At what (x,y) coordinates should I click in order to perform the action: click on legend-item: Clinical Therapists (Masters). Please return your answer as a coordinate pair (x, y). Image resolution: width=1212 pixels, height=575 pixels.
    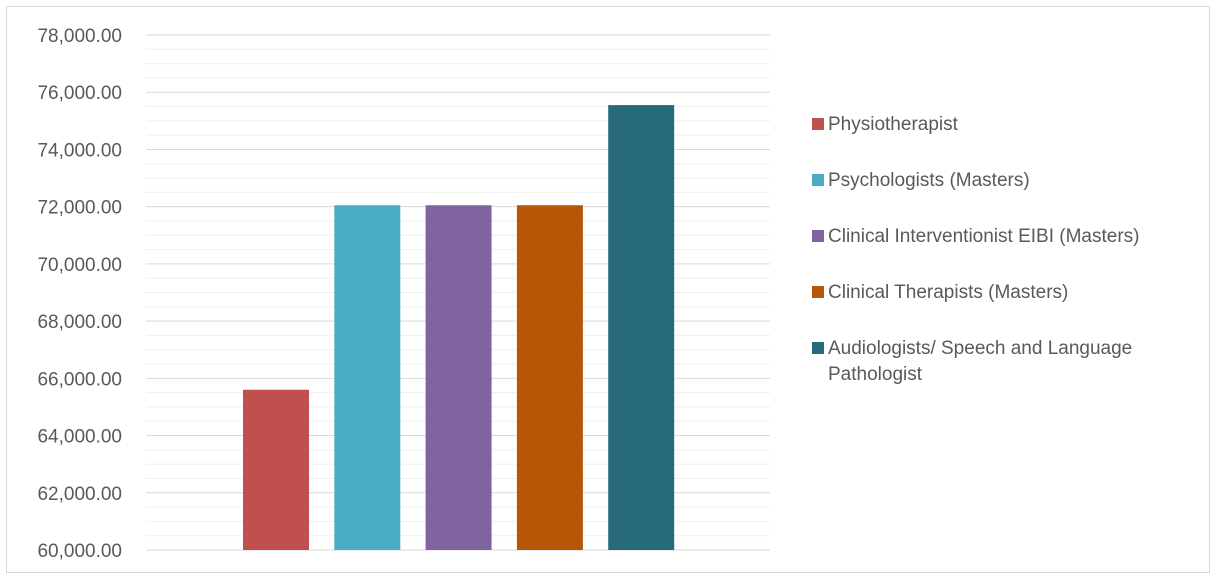
    Looking at the image, I should click on (1007, 293).